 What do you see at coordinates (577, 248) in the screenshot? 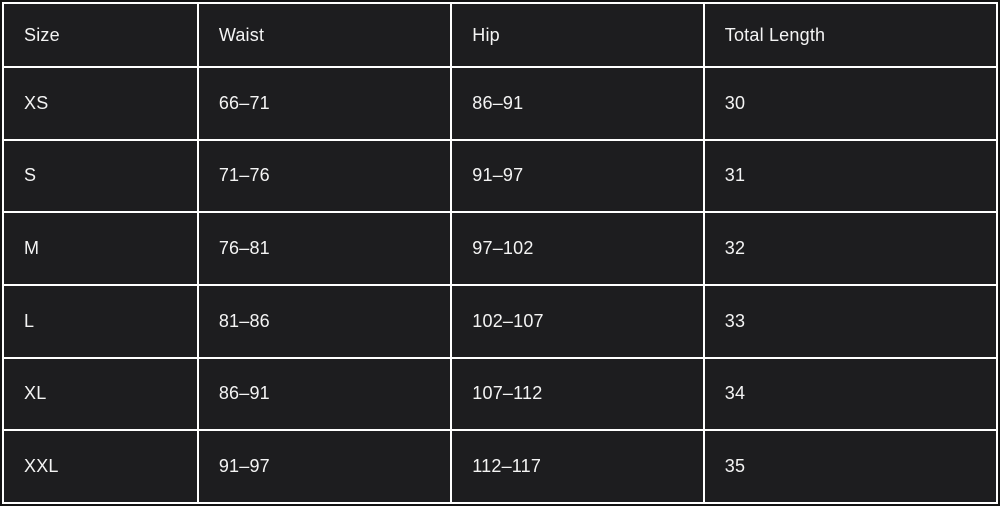
I see `cell-hip: 97–102` at bounding box center [577, 248].